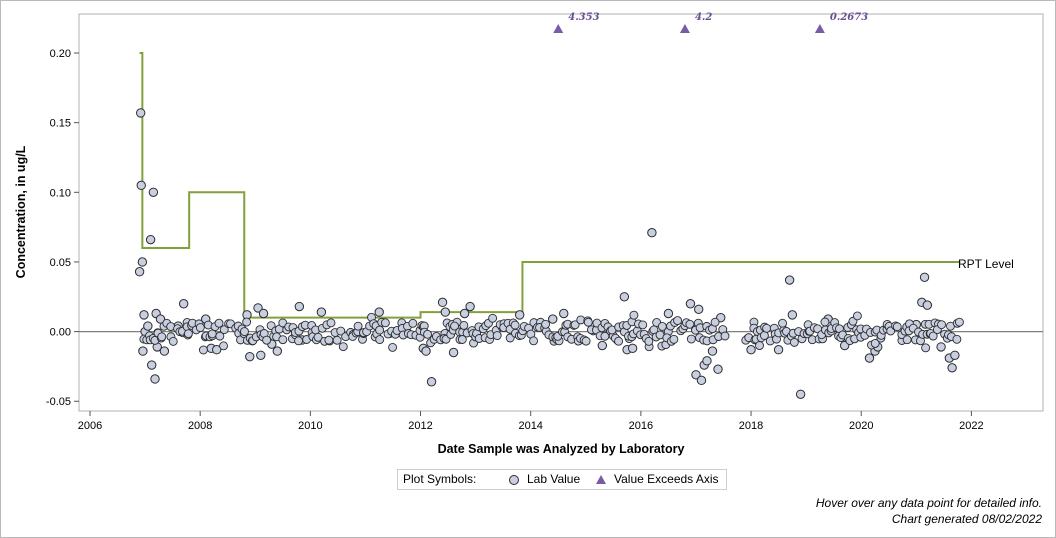 This screenshot has height=538, width=1056. What do you see at coordinates (583, 17) in the screenshot?
I see `exceeds-axis-label: 4.353` at bounding box center [583, 17].